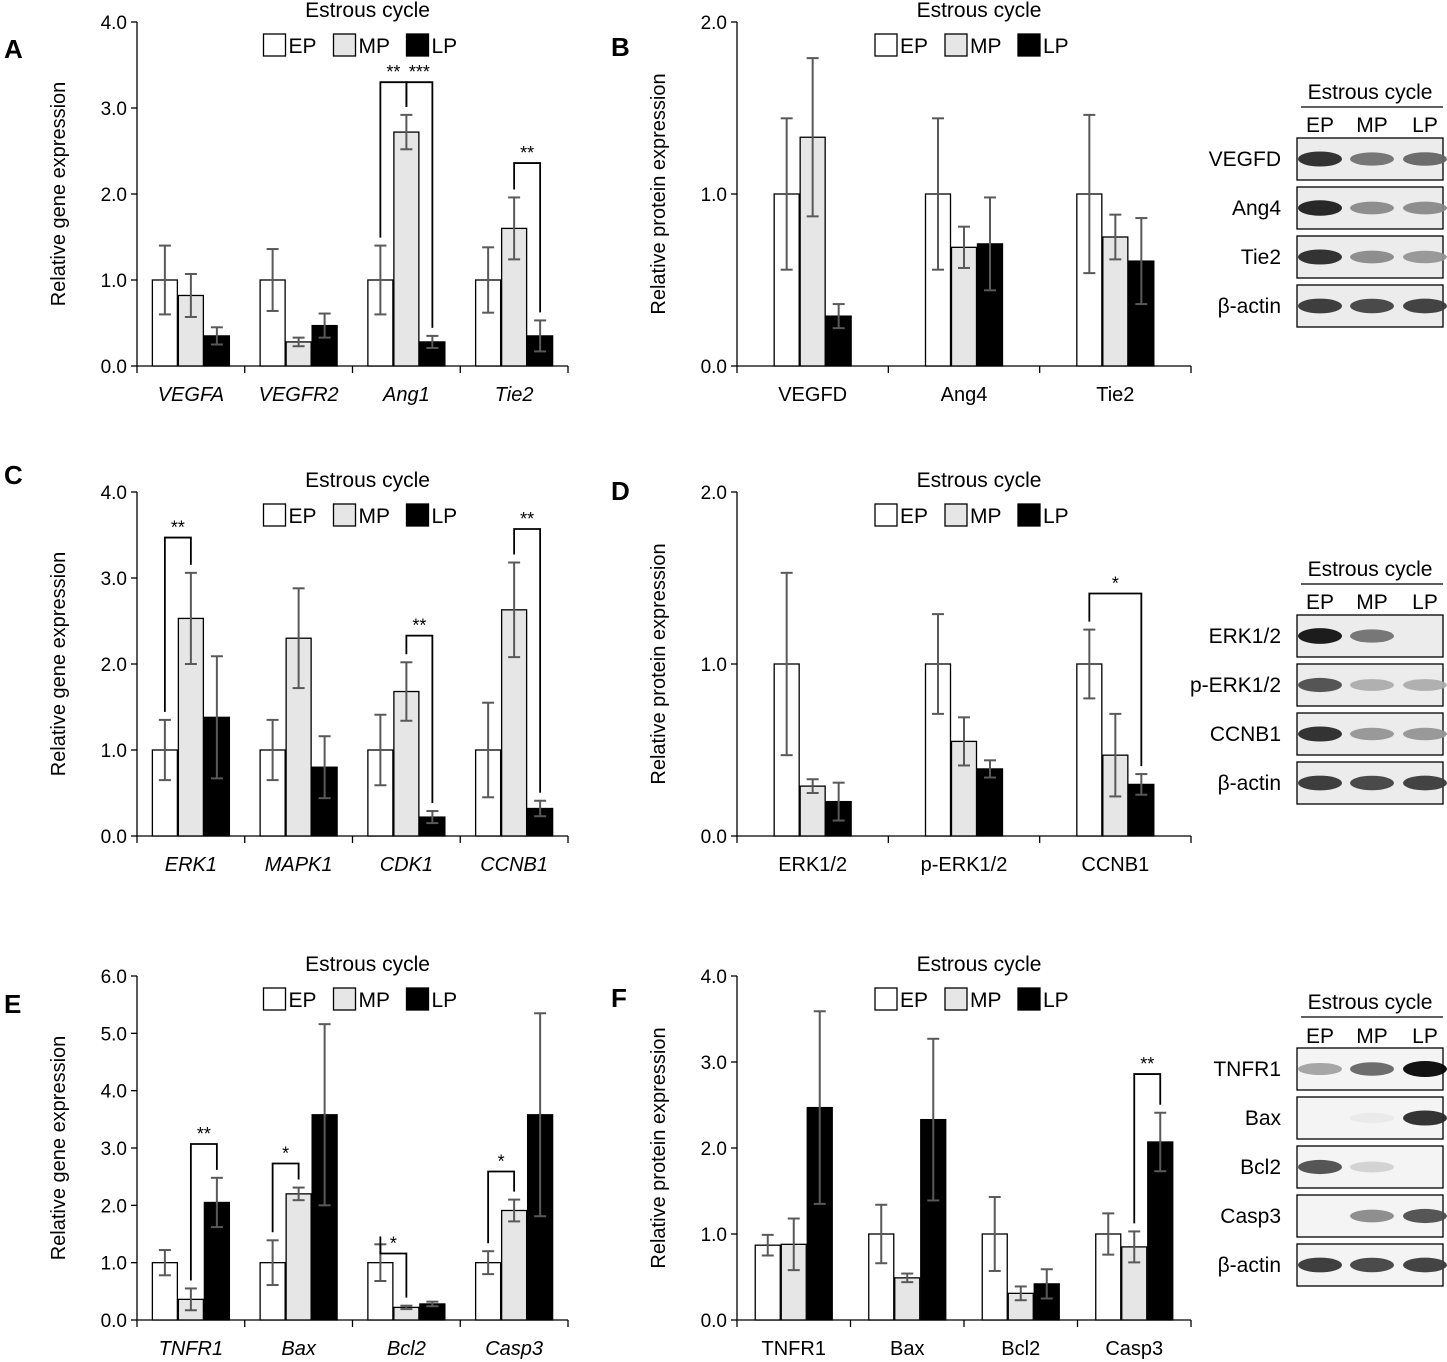 The height and width of the screenshot is (1362, 1447). I want to click on blot-row-label: Bcl2, so click(1260, 1167).